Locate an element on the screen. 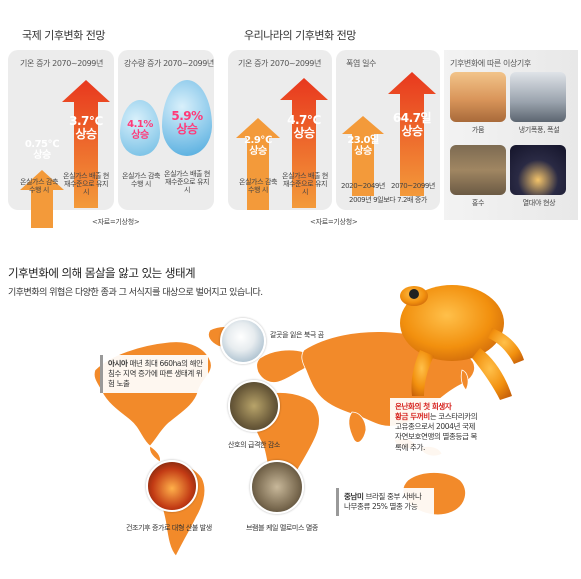 Image resolution: width=581 pixels, height=579 pixels. korea-temp-card-title: 기온 증가 2070~2099년 is located at coordinates (279, 63).